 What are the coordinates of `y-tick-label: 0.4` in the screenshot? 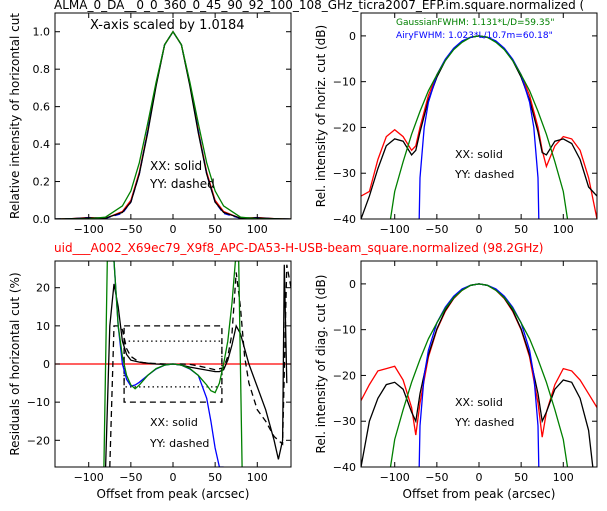 It's located at (42, 144).